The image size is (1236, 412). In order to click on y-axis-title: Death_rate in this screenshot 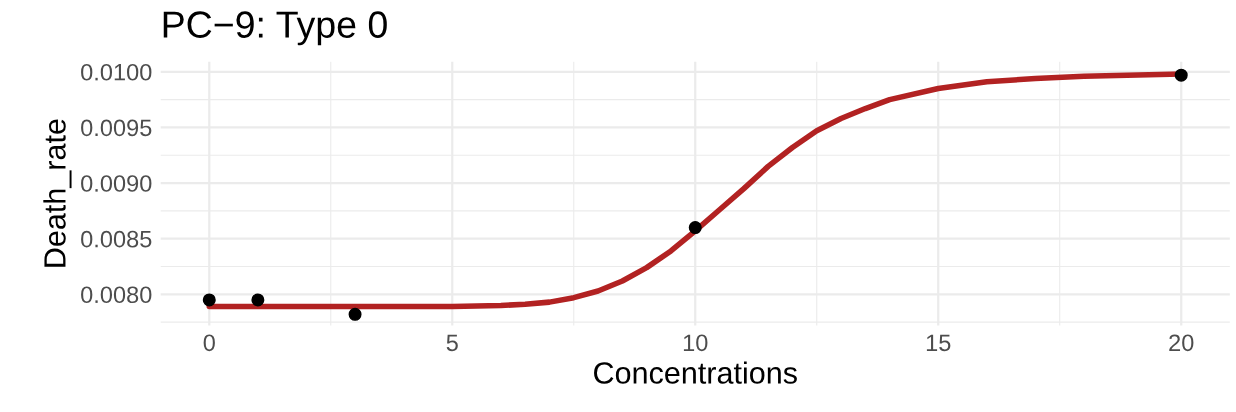, I will do `click(57, 193)`.